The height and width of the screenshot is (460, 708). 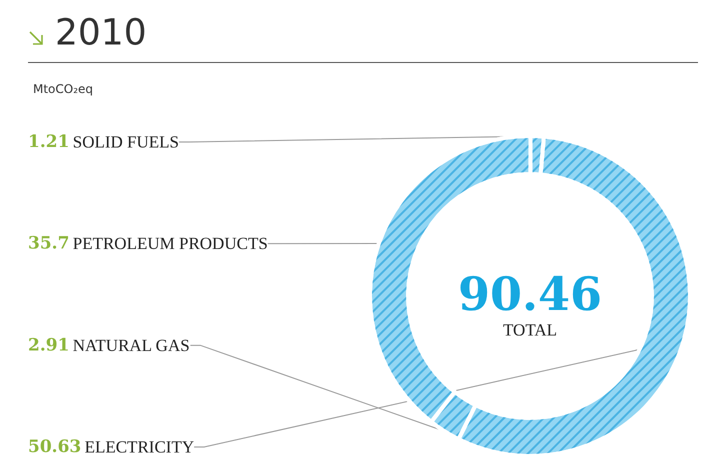 I want to click on data-label: 1.21, so click(x=49, y=142).